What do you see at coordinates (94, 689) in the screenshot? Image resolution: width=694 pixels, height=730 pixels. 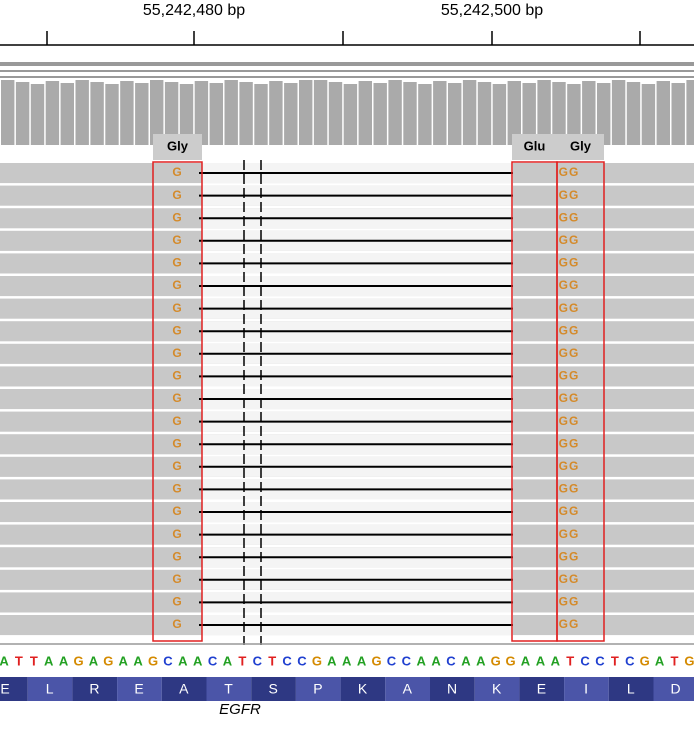 I see `amino-acid: R` at bounding box center [94, 689].